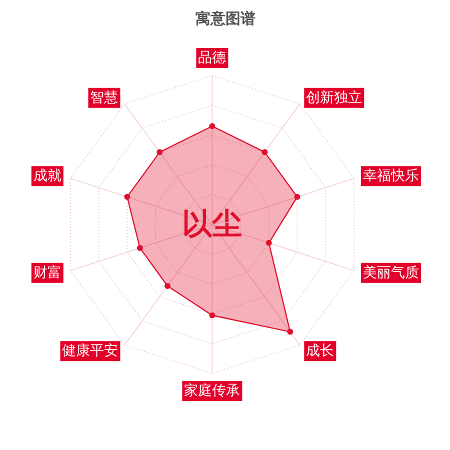  Describe the element at coordinates (212, 58) in the screenshot. I see `spoke-label: 品德` at that location.